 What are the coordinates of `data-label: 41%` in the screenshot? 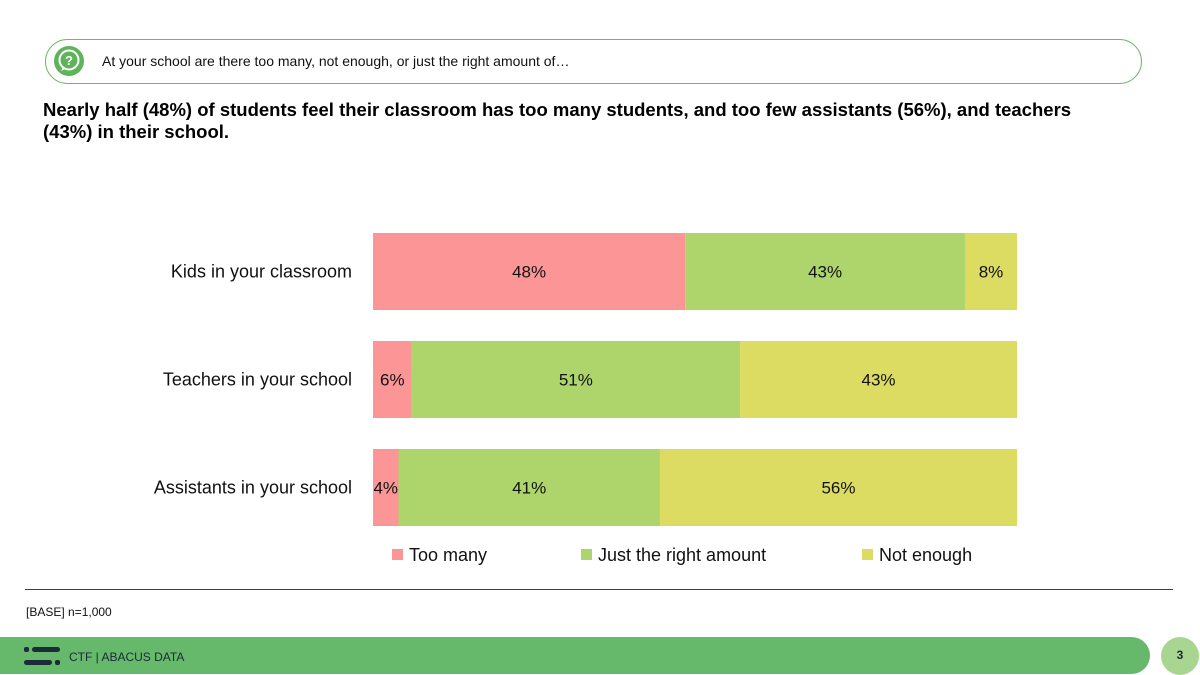 It's located at (529, 488).